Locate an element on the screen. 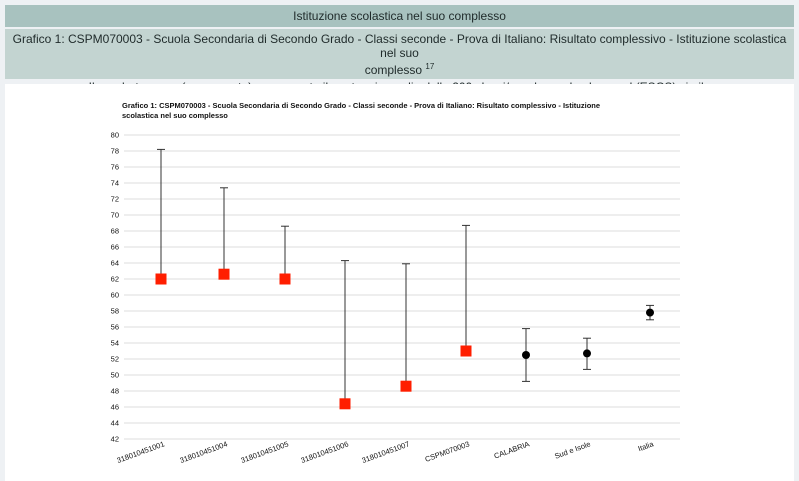 This screenshot has height=481, width=799. x-tick-label: Sud e Isole is located at coordinates (572, 449).